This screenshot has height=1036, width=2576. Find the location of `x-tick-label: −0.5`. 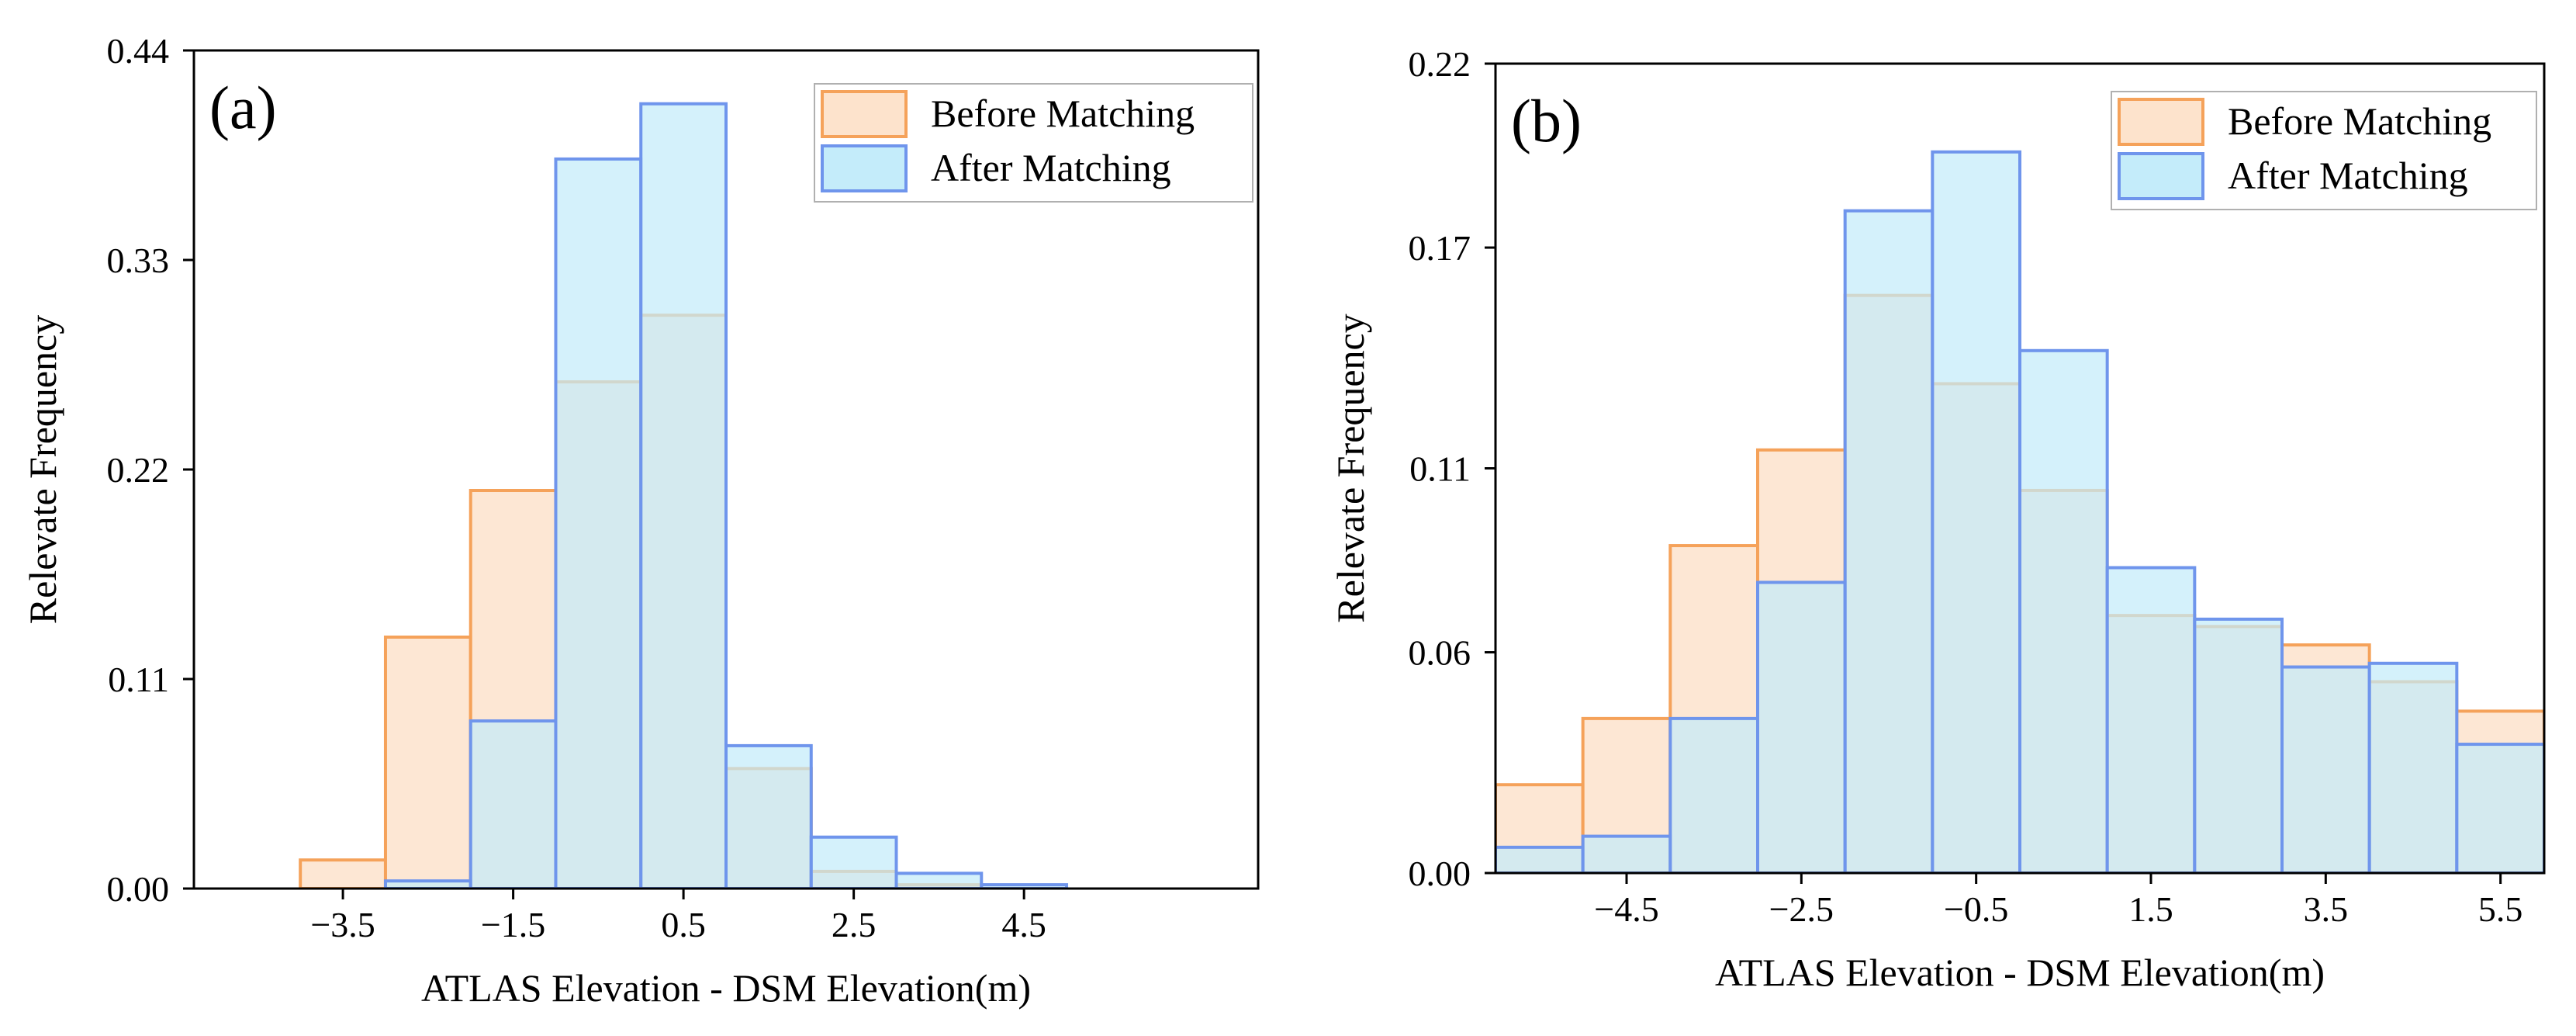

x-tick-label: −0.5 is located at coordinates (1976, 909).